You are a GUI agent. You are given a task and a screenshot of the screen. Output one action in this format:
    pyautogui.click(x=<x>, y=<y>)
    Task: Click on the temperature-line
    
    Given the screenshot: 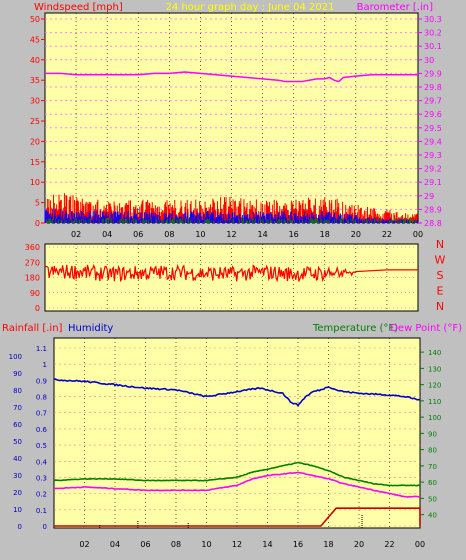 What is the action you would take?
    pyautogui.click(x=237, y=474)
    